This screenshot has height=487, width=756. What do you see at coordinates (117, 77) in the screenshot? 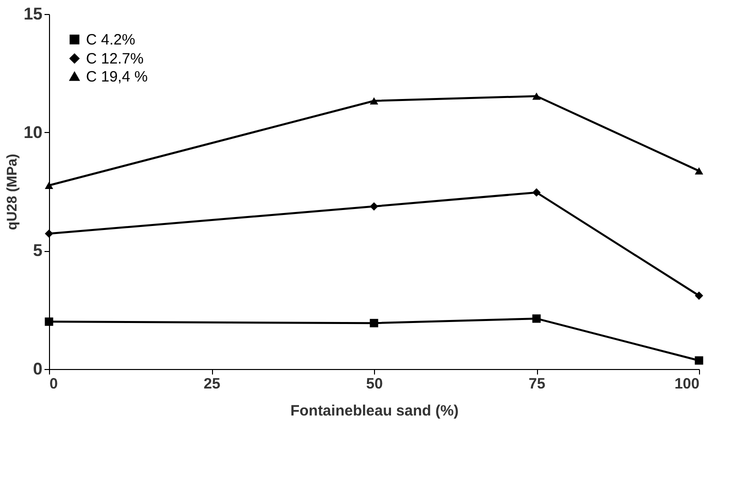
I see `legend-label: C 19,4 %` at bounding box center [117, 77].